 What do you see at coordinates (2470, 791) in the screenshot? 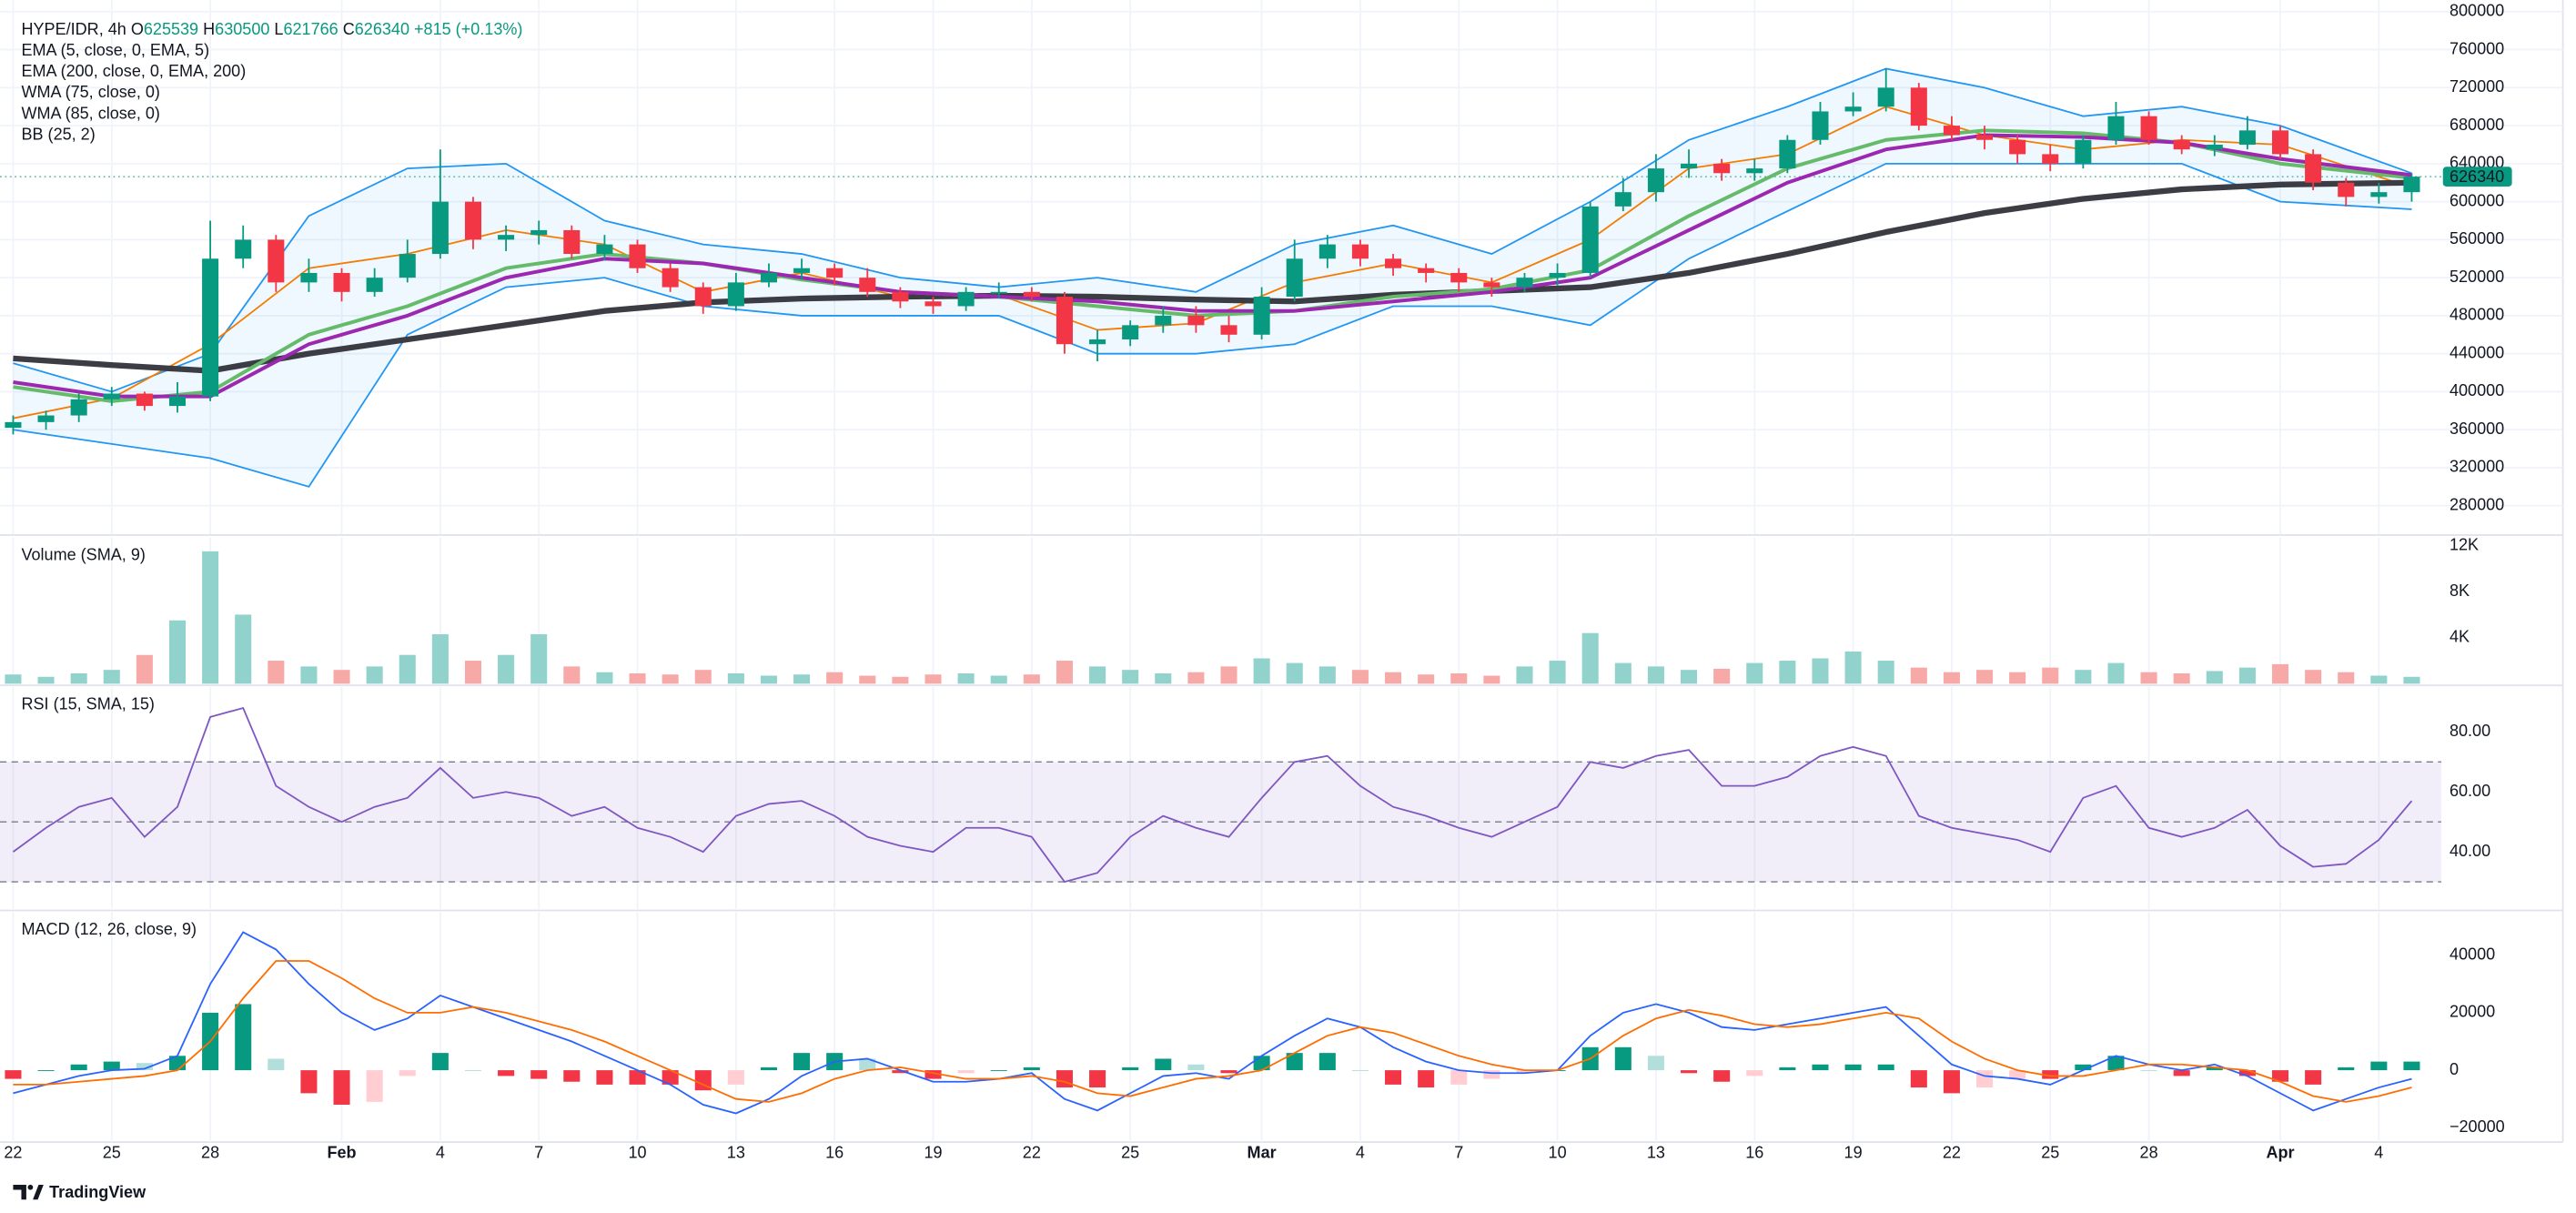
I see `y-tick-label: 60.00` at bounding box center [2470, 791].